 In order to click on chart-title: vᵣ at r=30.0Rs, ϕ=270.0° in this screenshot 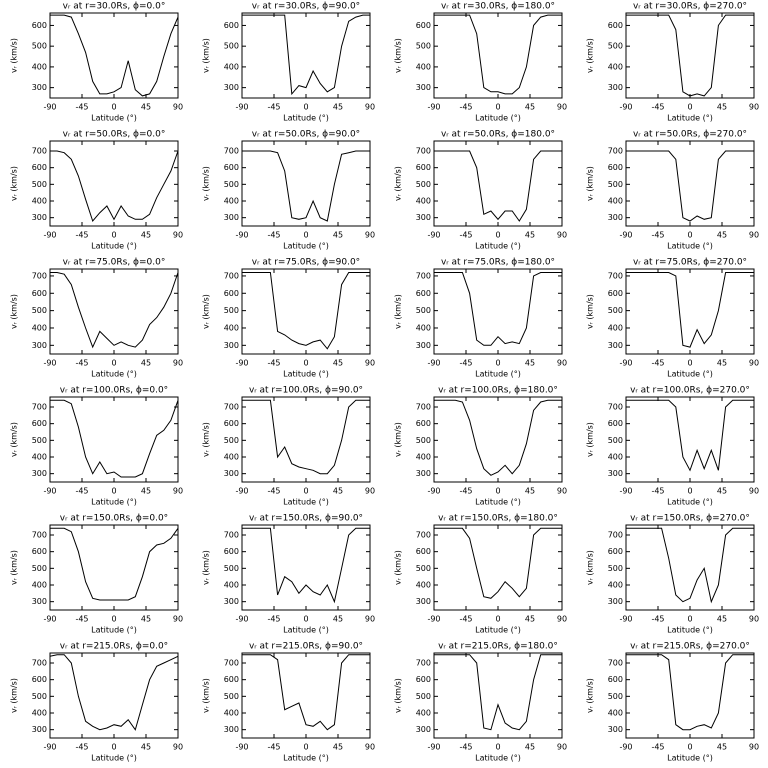, I will do `click(690, 7)`.